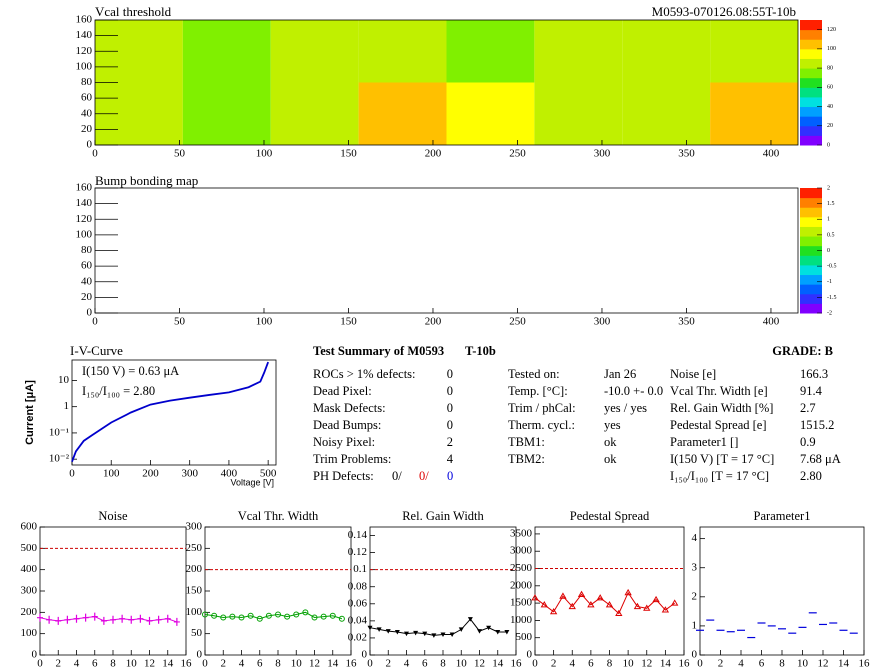 The width and height of the screenshot is (896, 672). I want to click on iv-curve, so click(170, 412).